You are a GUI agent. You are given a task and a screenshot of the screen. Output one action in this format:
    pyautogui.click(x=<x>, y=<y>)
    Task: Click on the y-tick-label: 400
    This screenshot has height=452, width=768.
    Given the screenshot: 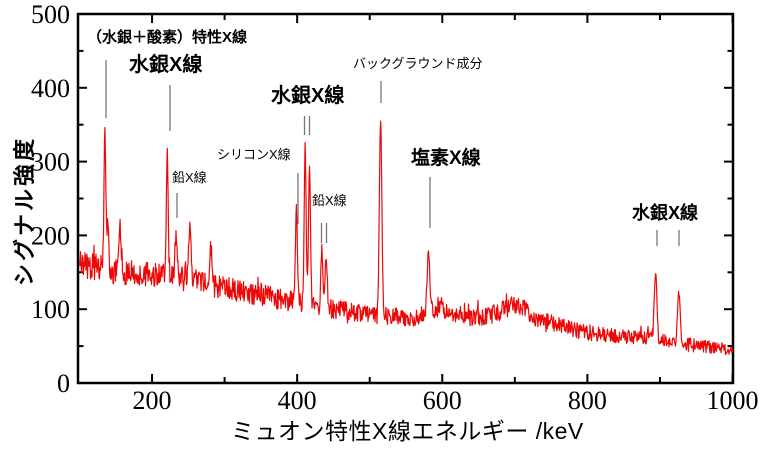 What is the action you would take?
    pyautogui.click(x=50, y=88)
    